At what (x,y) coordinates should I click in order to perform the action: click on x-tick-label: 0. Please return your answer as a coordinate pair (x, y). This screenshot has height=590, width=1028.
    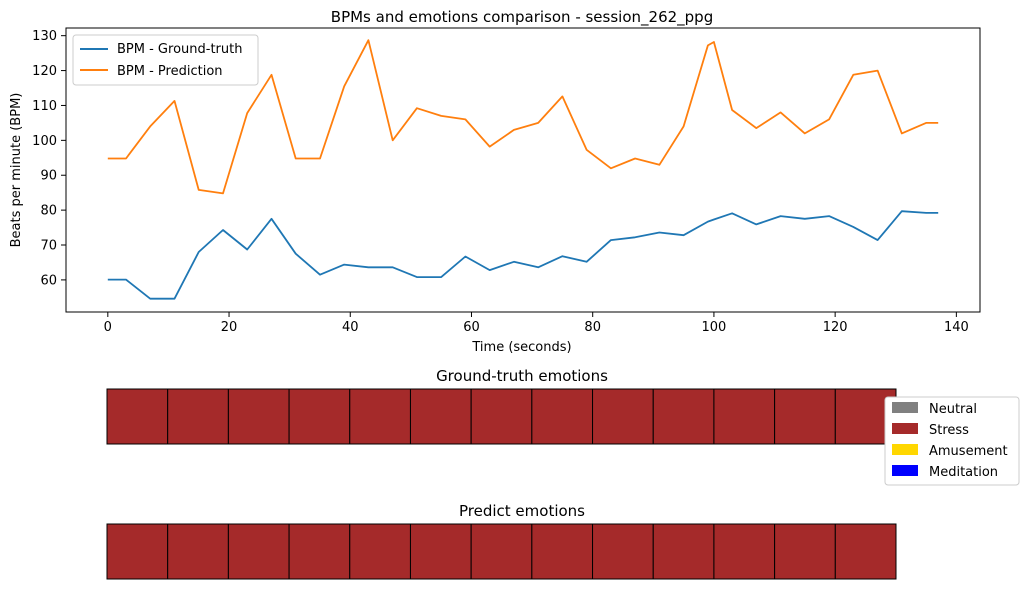
    Looking at the image, I should click on (108, 327).